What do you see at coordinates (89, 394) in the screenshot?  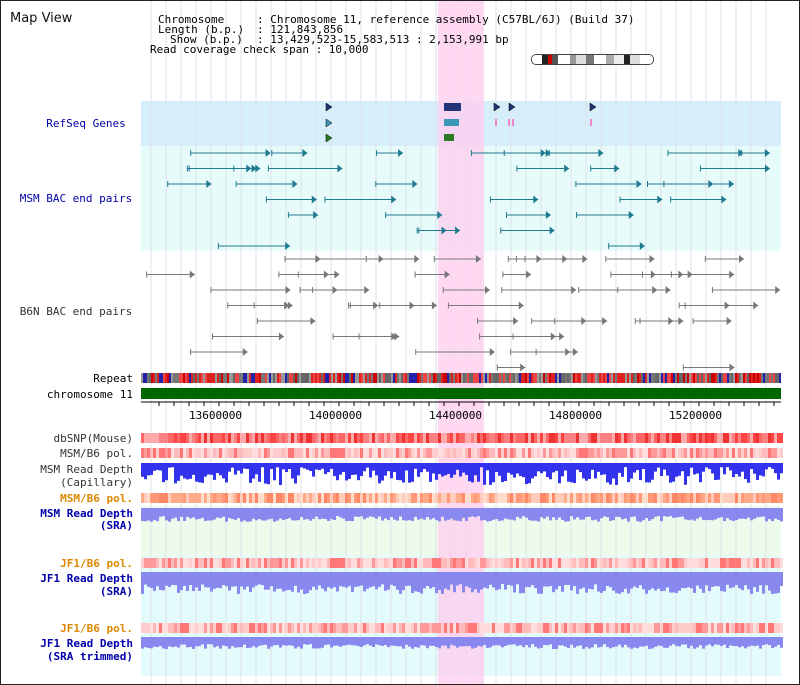 I see `track-label-chromosome: chromosome 11` at bounding box center [89, 394].